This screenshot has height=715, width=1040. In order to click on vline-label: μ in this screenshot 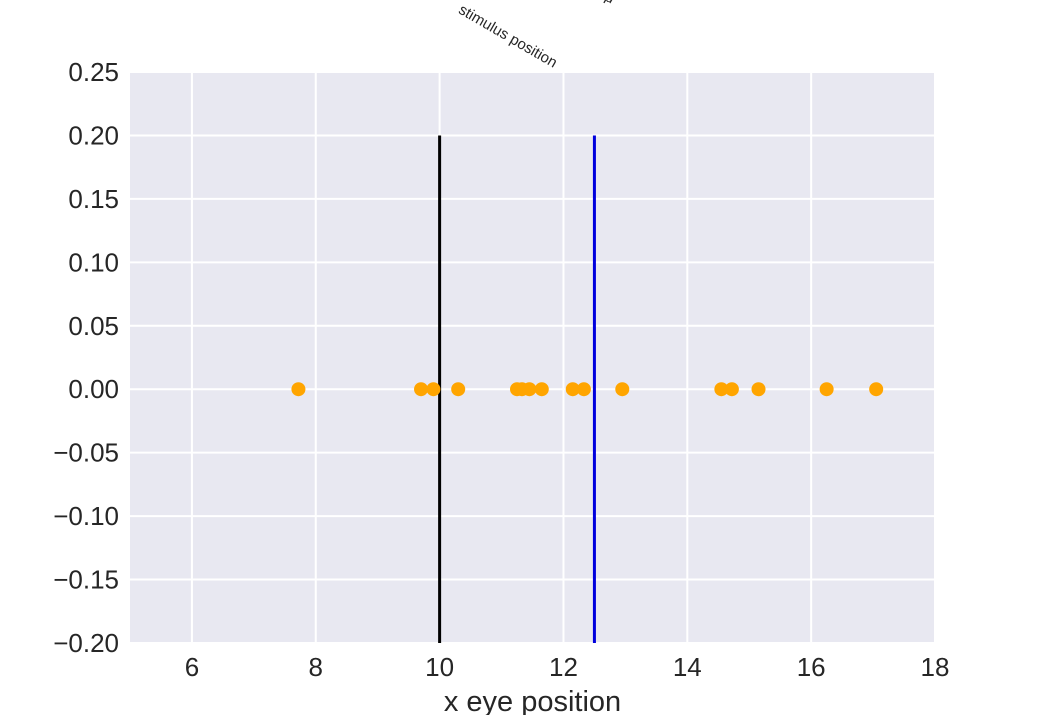, I will do `click(610, 3)`.